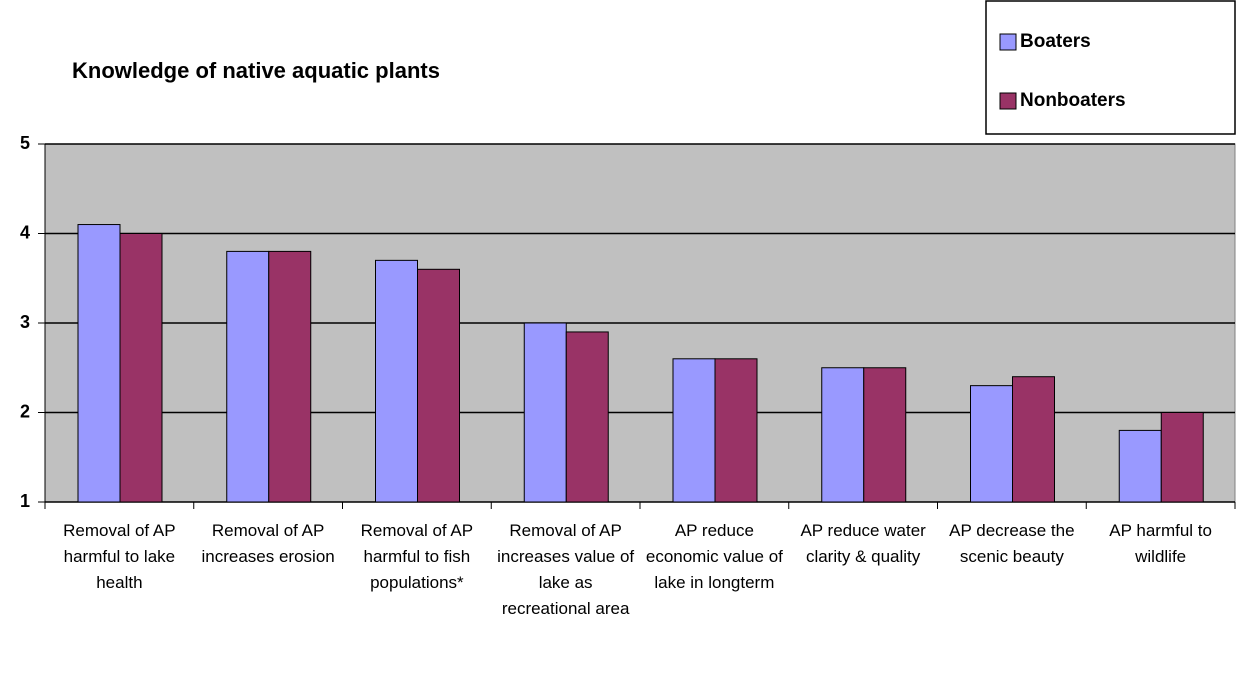 This screenshot has height=688, width=1236. I want to click on x-tick-label: AP harmful to wildlife, so click(1160, 543).